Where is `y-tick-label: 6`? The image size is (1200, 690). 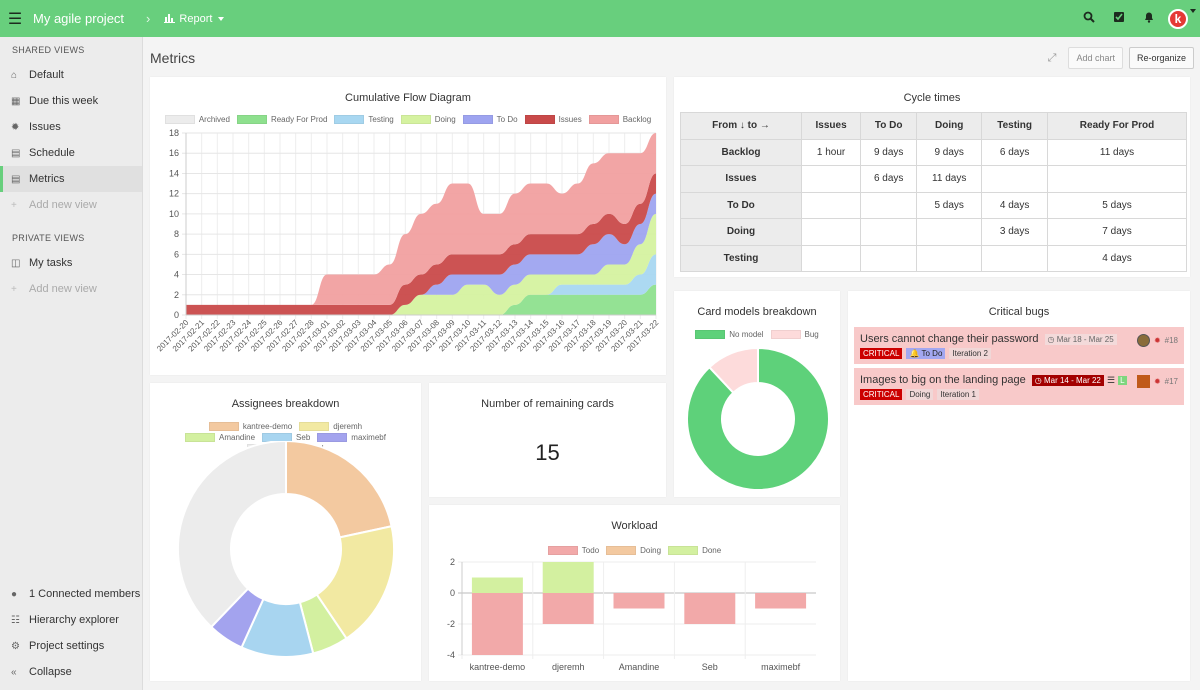 y-tick-label: 6 is located at coordinates (176, 254).